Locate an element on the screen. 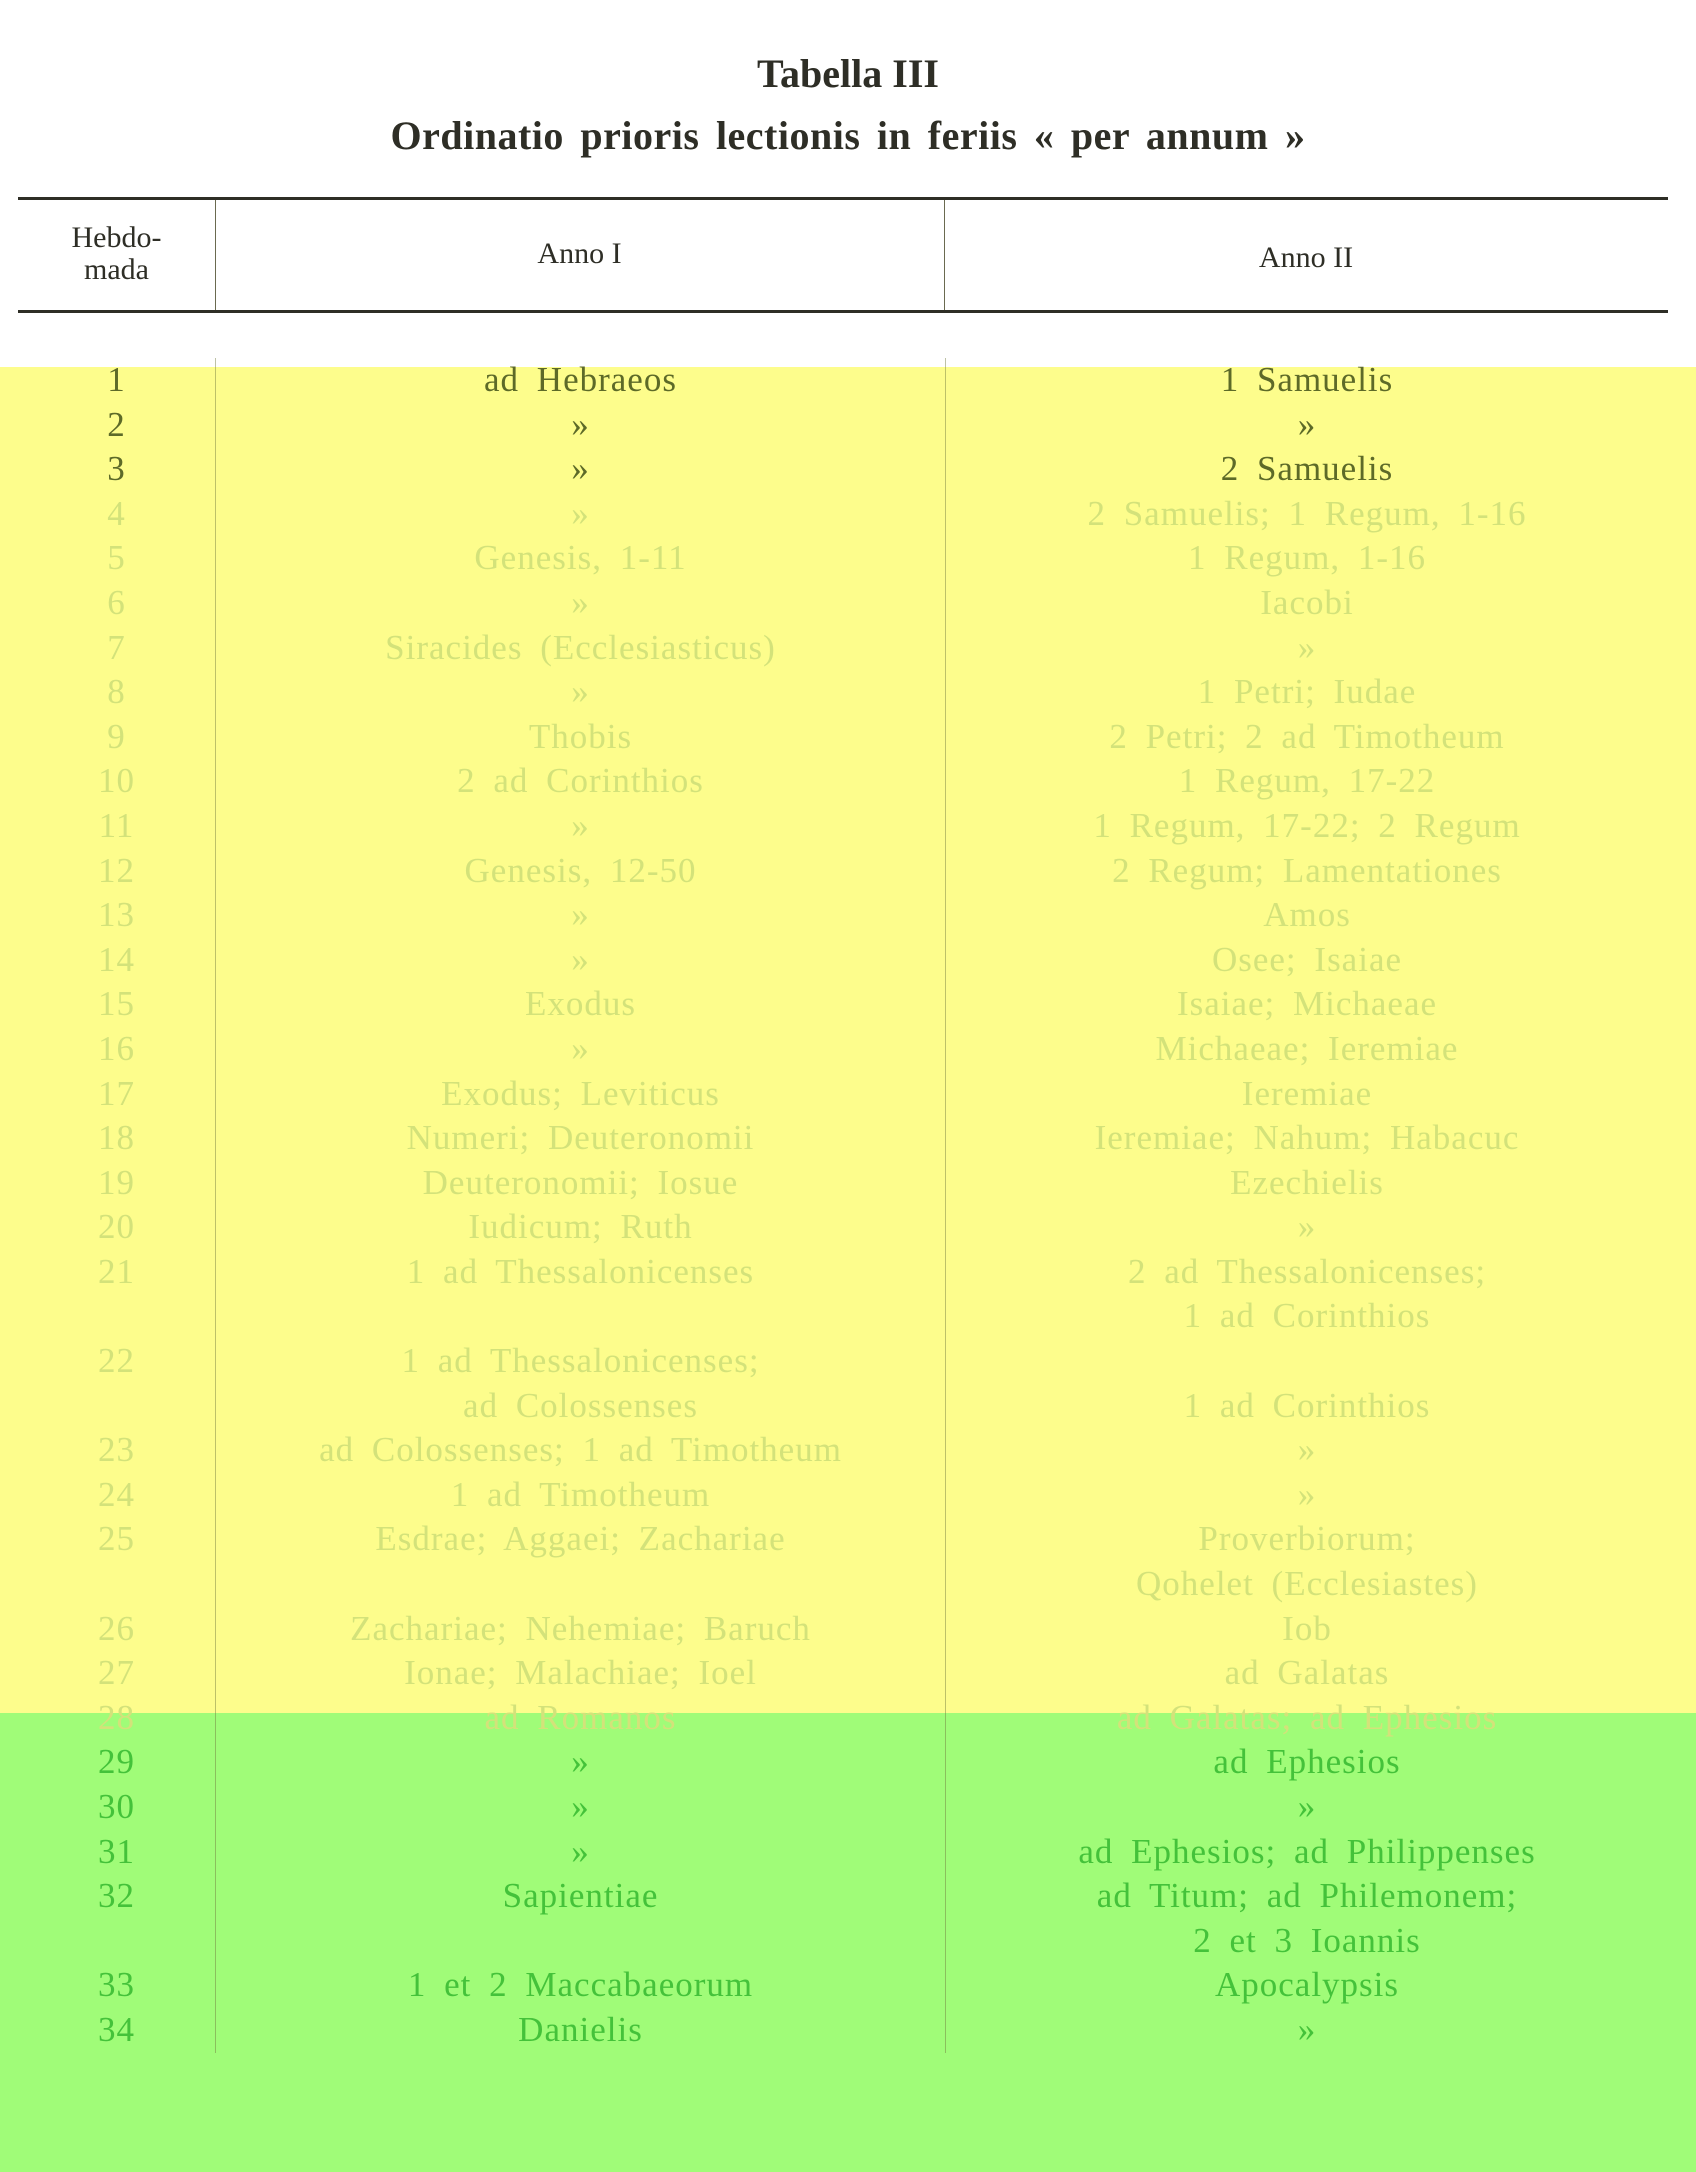 Image resolution: width=1696 pixels, height=2172 pixels. anno1-reading-line: Zachariae; Nehemiae; Baruch is located at coordinates (580, 1628).